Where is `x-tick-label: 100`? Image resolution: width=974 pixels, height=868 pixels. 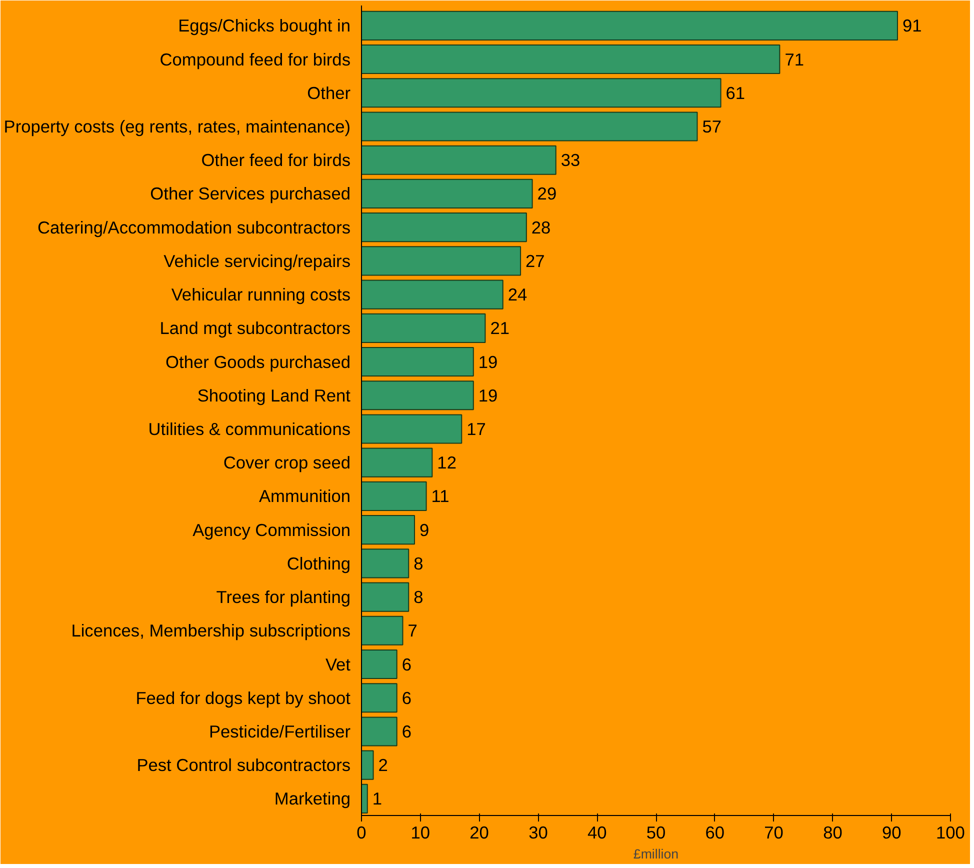
x-tick-label: 100 is located at coordinates (950, 832).